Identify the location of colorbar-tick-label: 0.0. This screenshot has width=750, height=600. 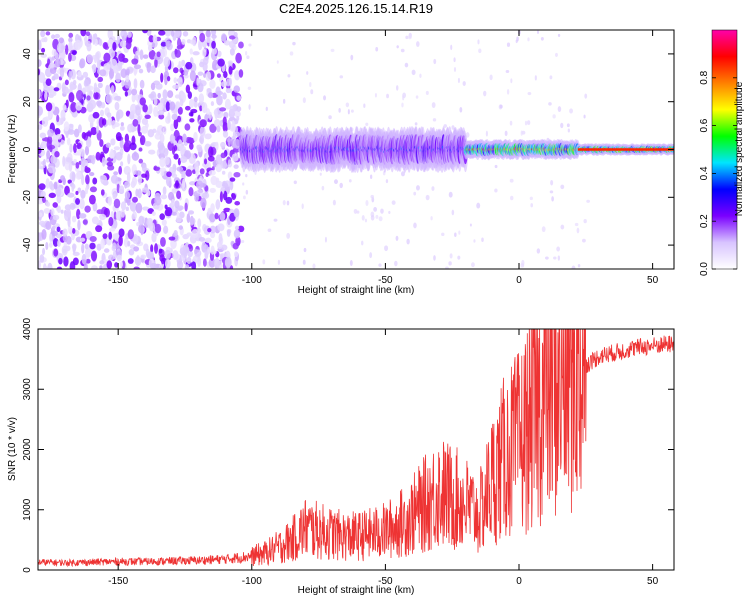
(704, 269).